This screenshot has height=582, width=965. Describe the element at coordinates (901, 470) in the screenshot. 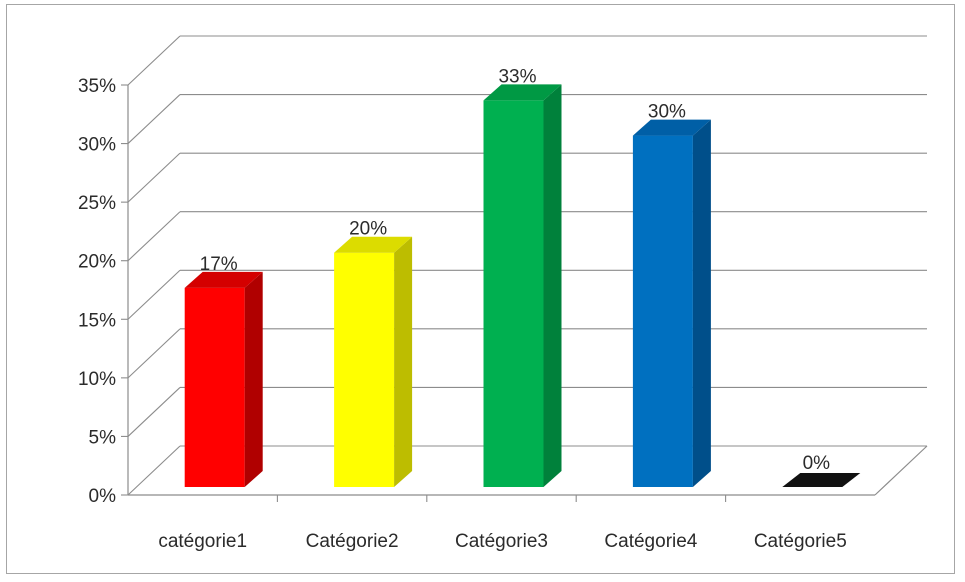

I see `floor-right-edge` at that location.